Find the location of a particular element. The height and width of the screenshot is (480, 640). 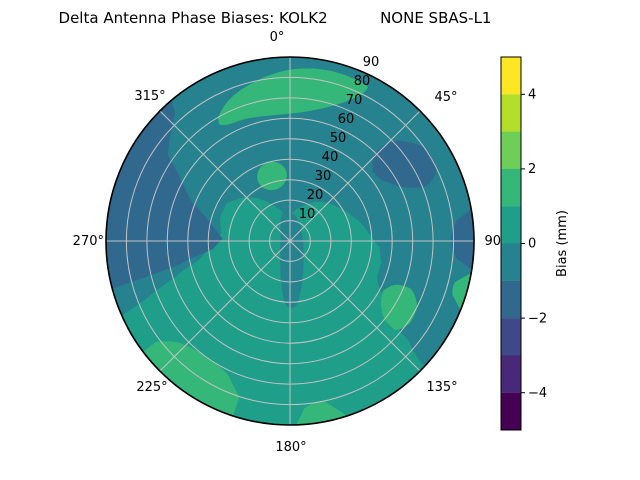

azimuth-label-135: 135° is located at coordinates (441, 387).